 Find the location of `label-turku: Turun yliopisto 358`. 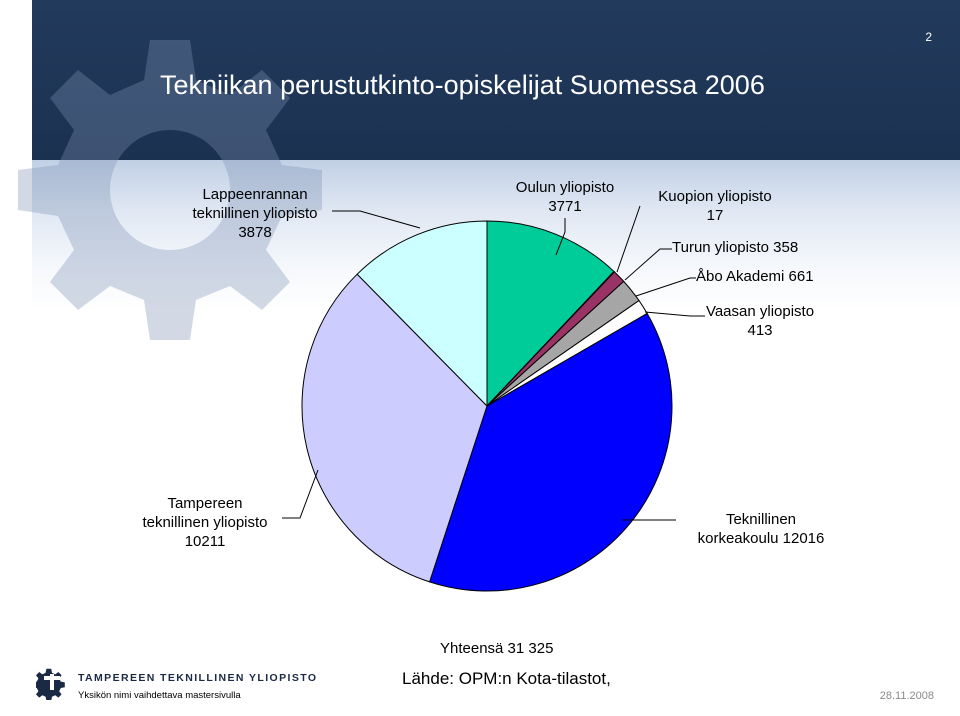

label-turku: Turun yliopisto 358 is located at coordinates (735, 247).